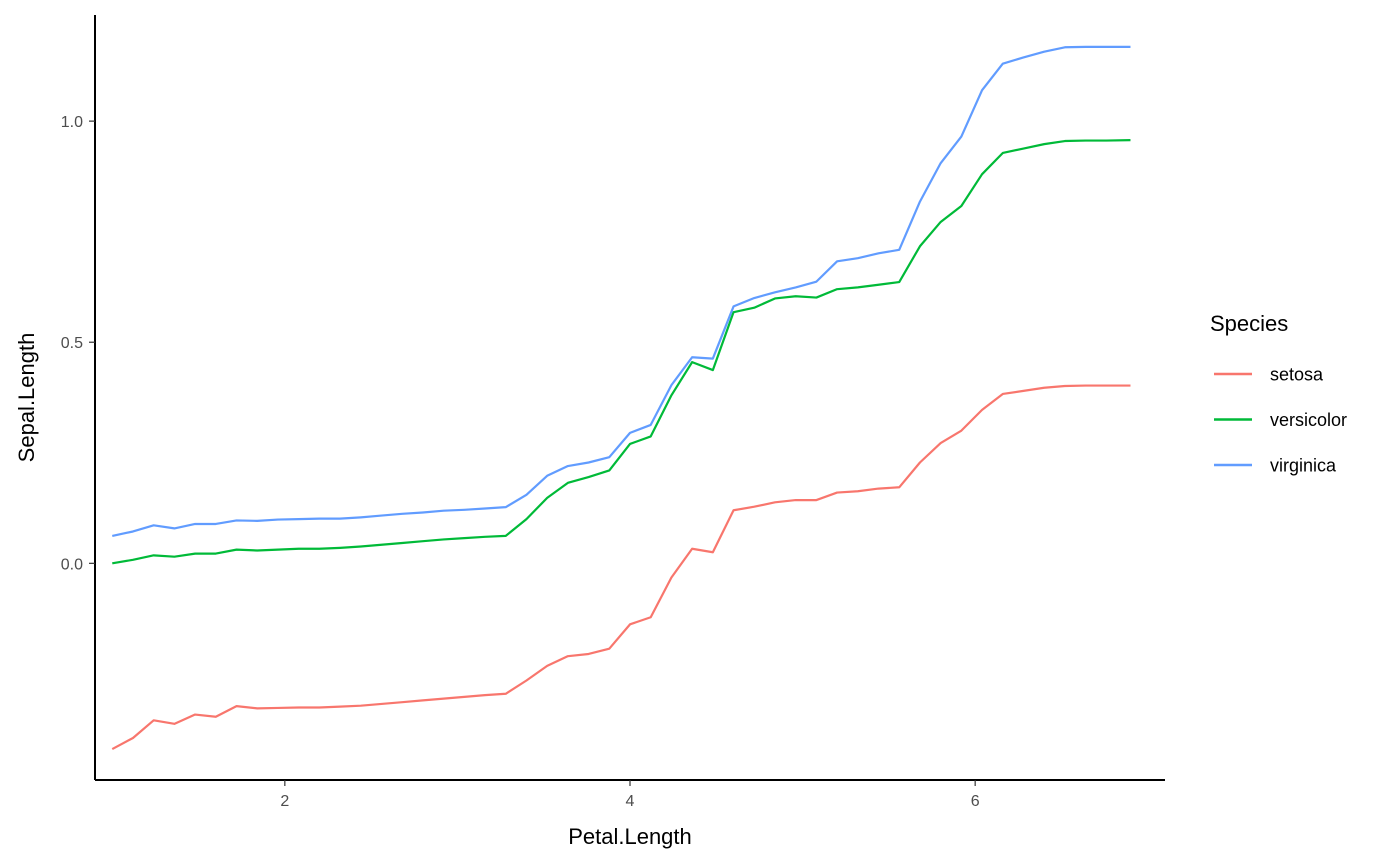  Describe the element at coordinates (1249, 323) in the screenshot. I see `legend-title: Species` at that location.